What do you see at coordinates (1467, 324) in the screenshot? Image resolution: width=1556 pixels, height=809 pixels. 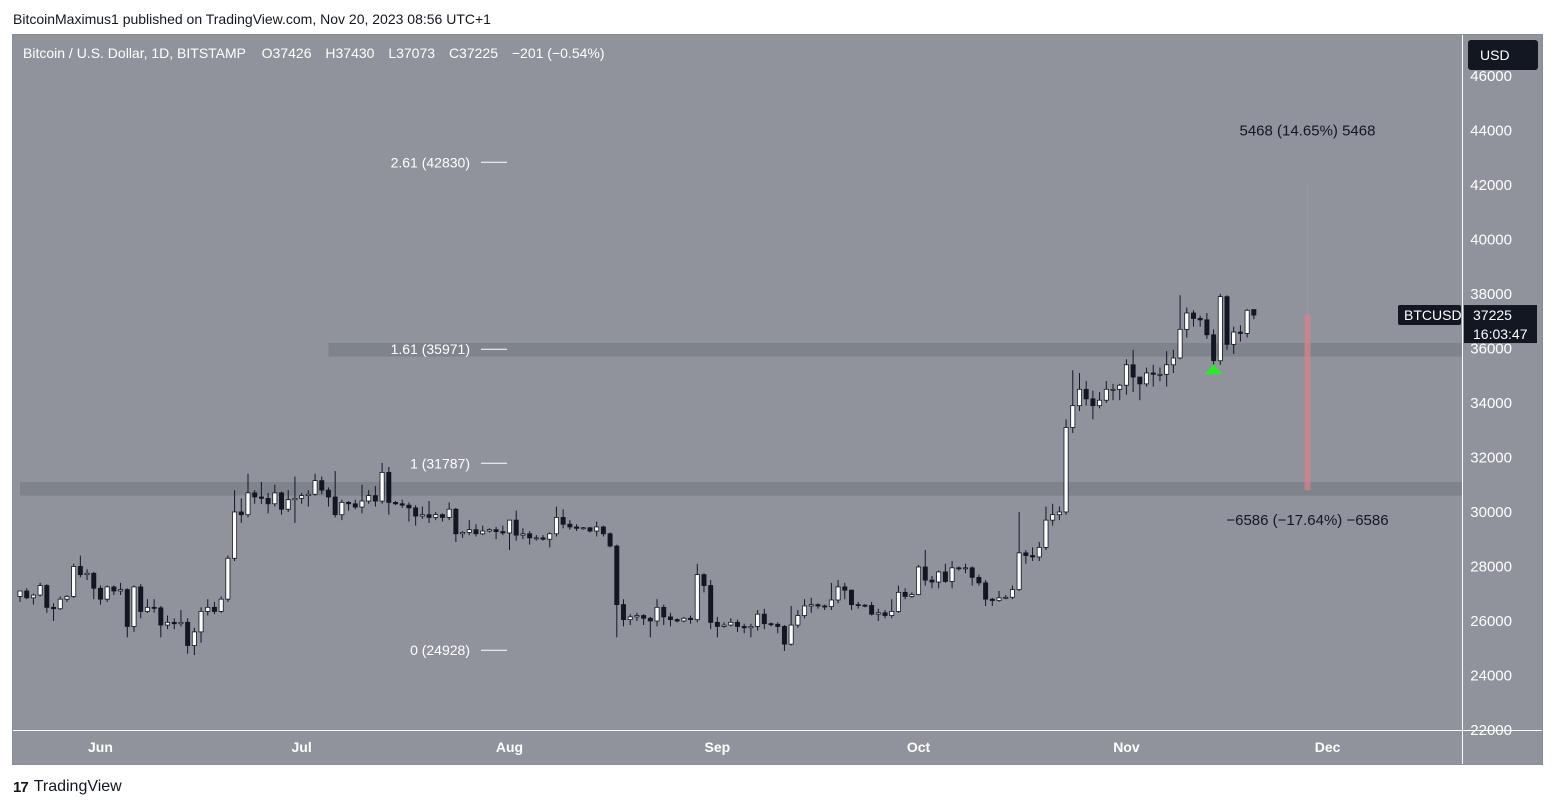 I see `last-price-tag: BTCUSD 37225 16:03:47` at bounding box center [1467, 324].